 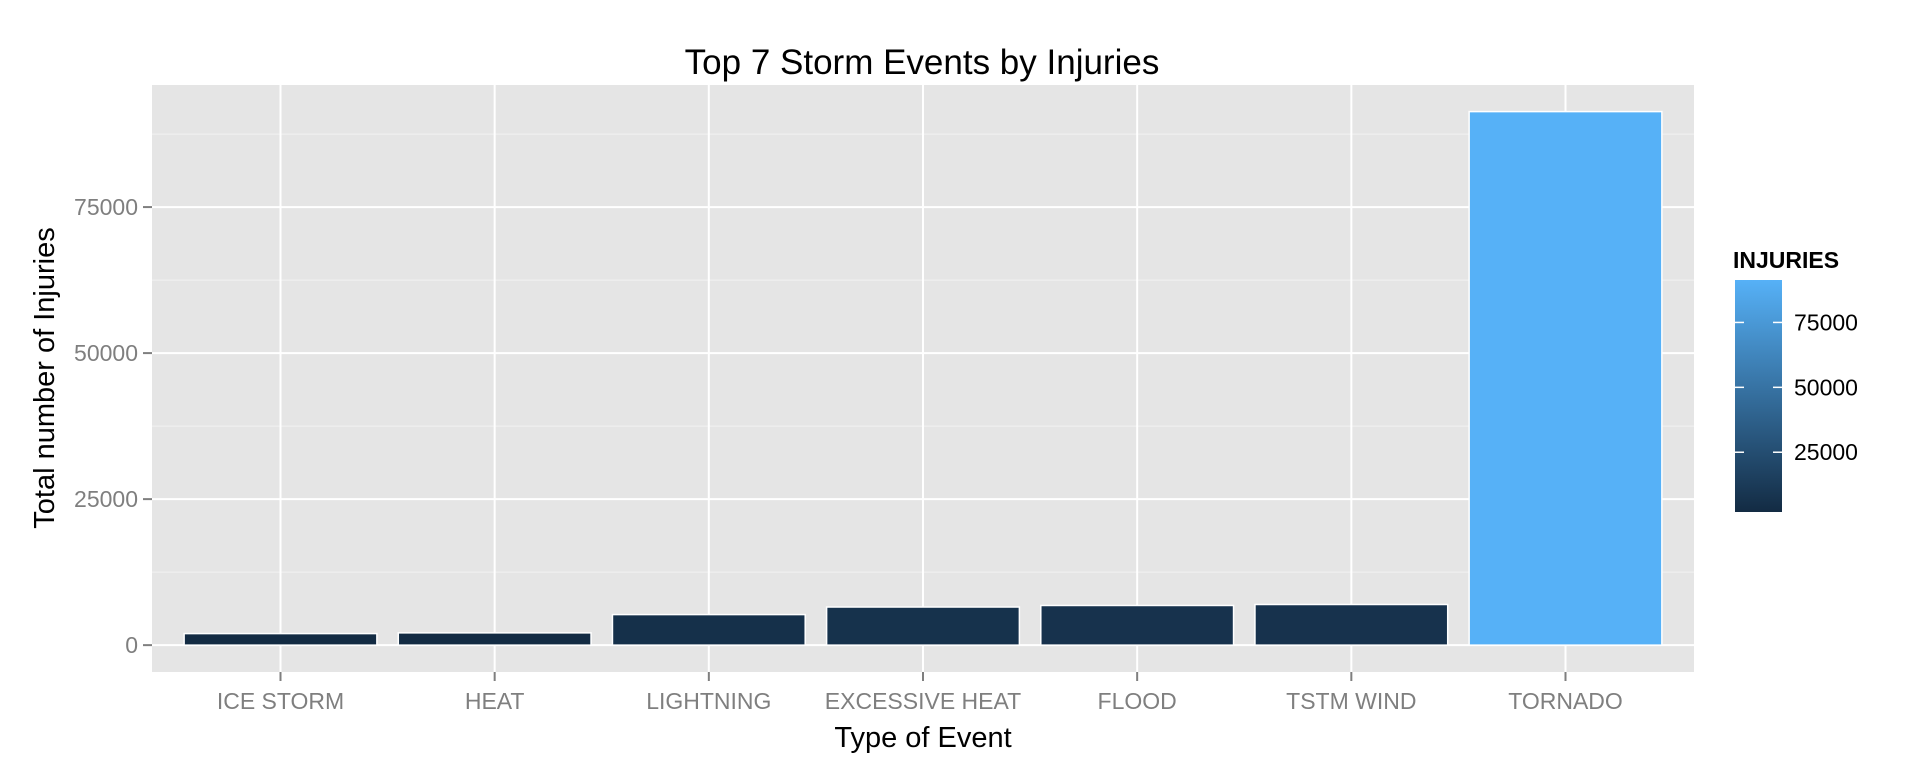 What do you see at coordinates (708, 629) in the screenshot?
I see `bar-lightning` at bounding box center [708, 629].